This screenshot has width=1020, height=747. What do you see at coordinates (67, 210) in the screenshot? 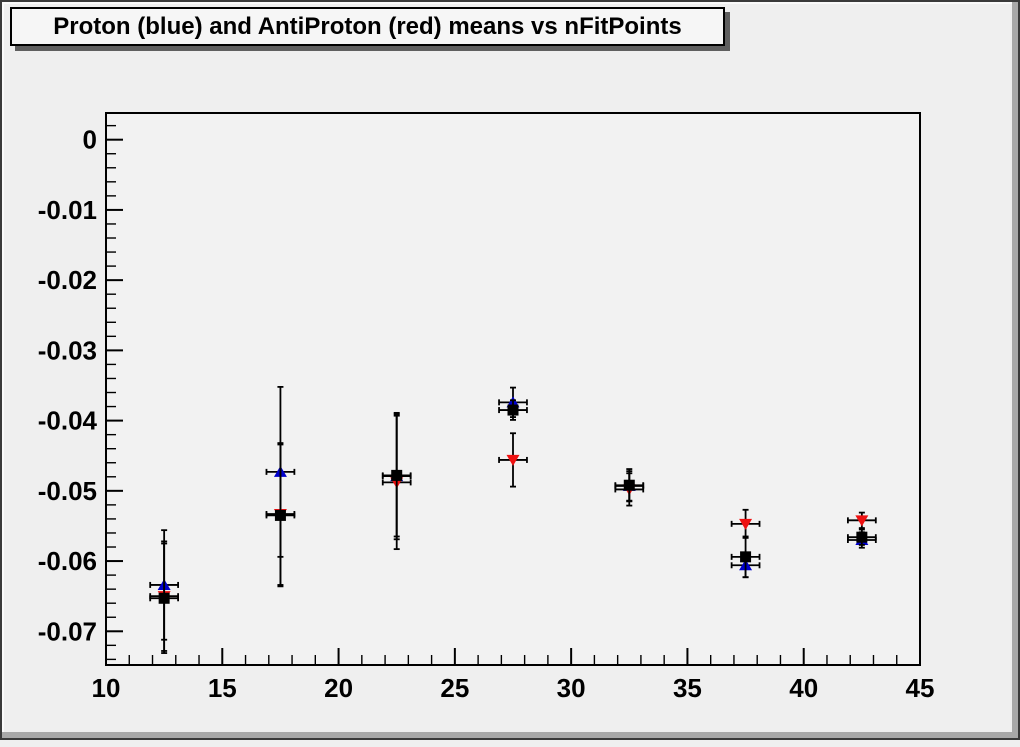
I see `y-axis-tick-label: -0.01` at bounding box center [67, 210].